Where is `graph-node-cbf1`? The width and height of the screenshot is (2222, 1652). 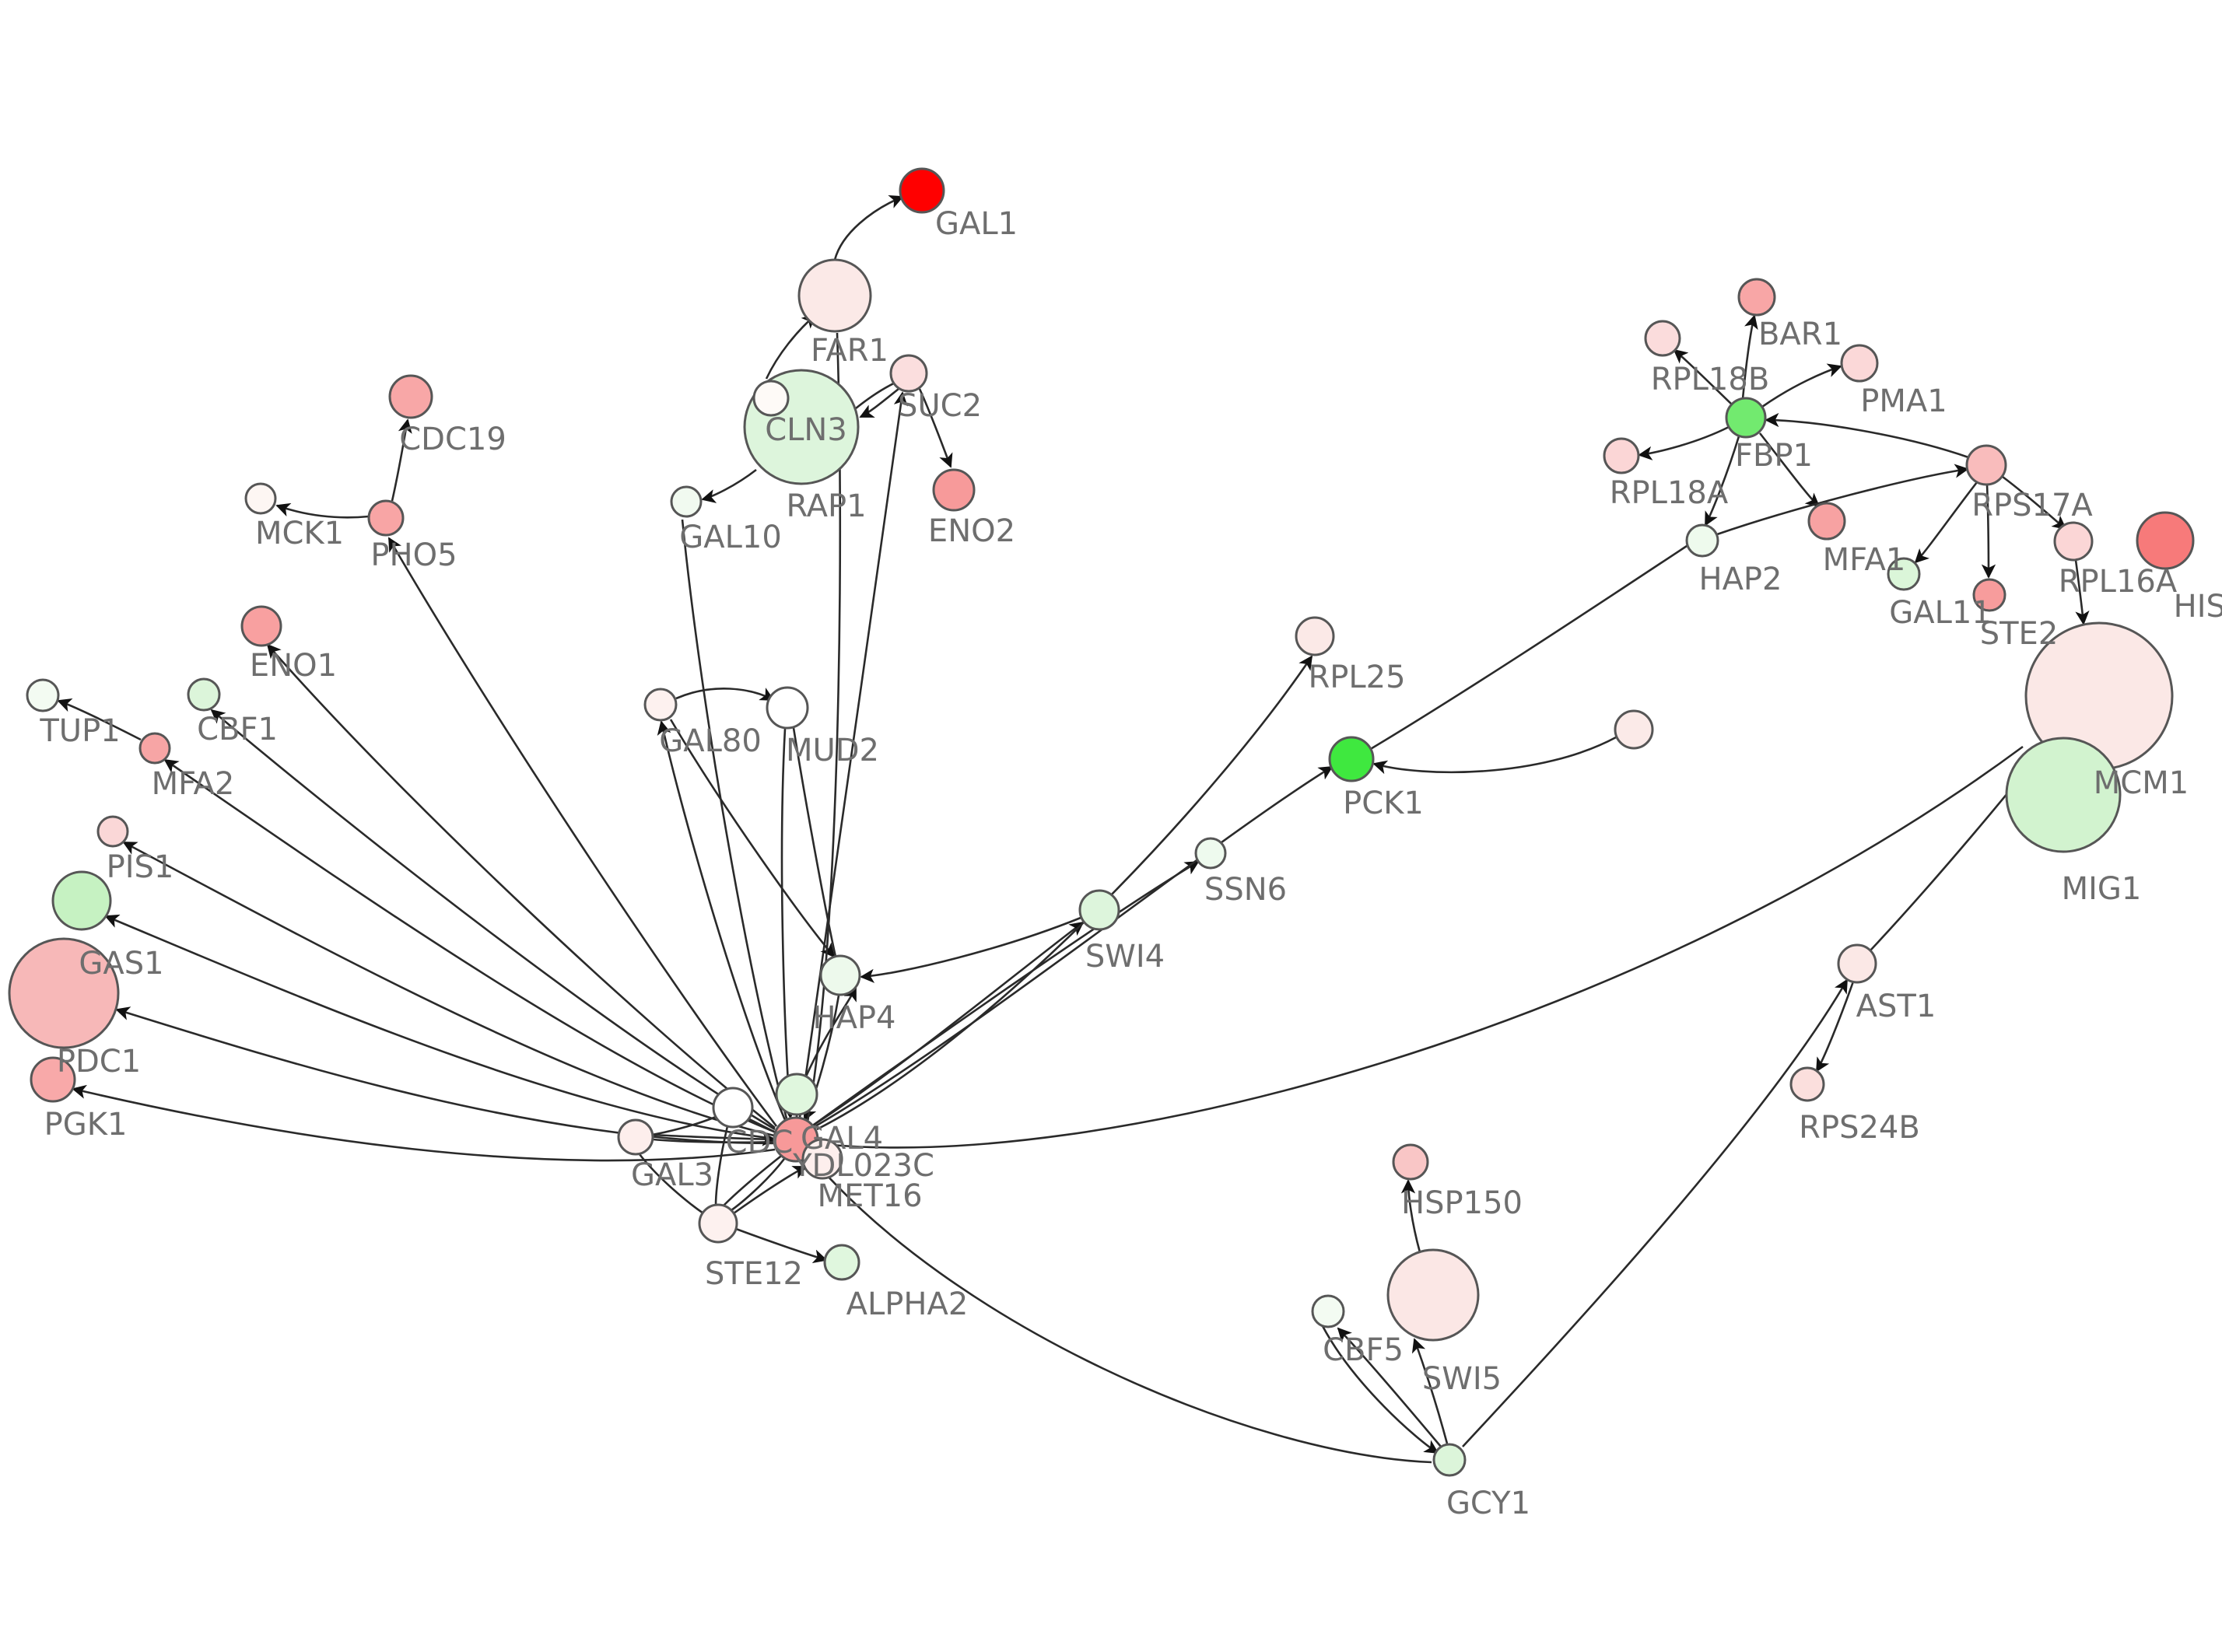
graph-node-cbf1 is located at coordinates (204, 694).